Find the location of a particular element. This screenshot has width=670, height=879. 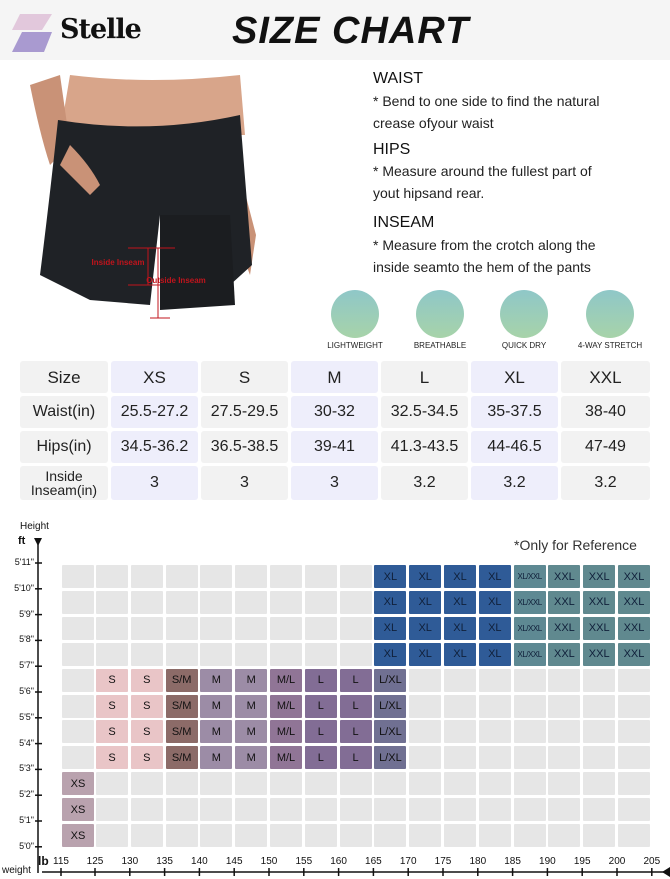

height-tick-label: 5'5" is located at coordinates (26, 716).